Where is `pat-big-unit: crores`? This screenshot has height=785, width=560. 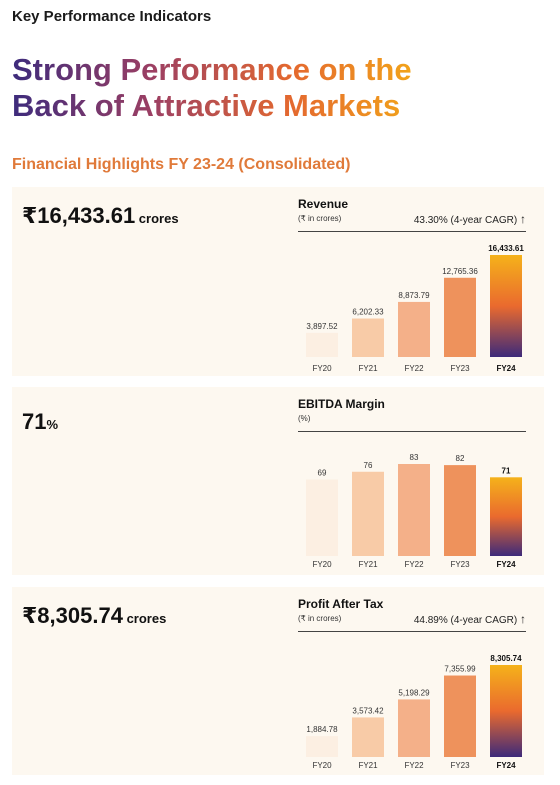
pat-big-unit: crores is located at coordinates (144, 618).